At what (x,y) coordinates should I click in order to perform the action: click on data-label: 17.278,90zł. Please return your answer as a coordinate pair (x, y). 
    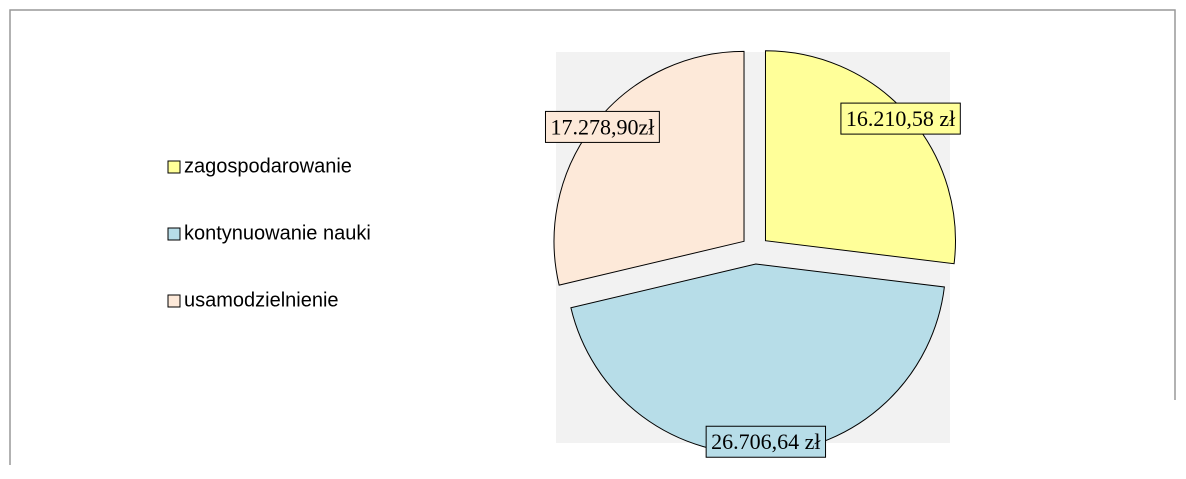
    Looking at the image, I should click on (602, 126).